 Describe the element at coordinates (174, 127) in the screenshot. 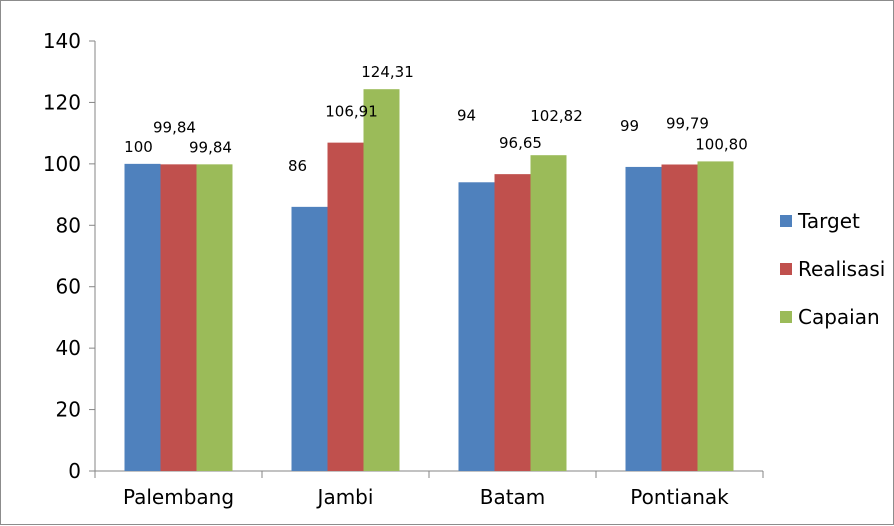

I see `data-label-realisasi: 99,84` at that location.